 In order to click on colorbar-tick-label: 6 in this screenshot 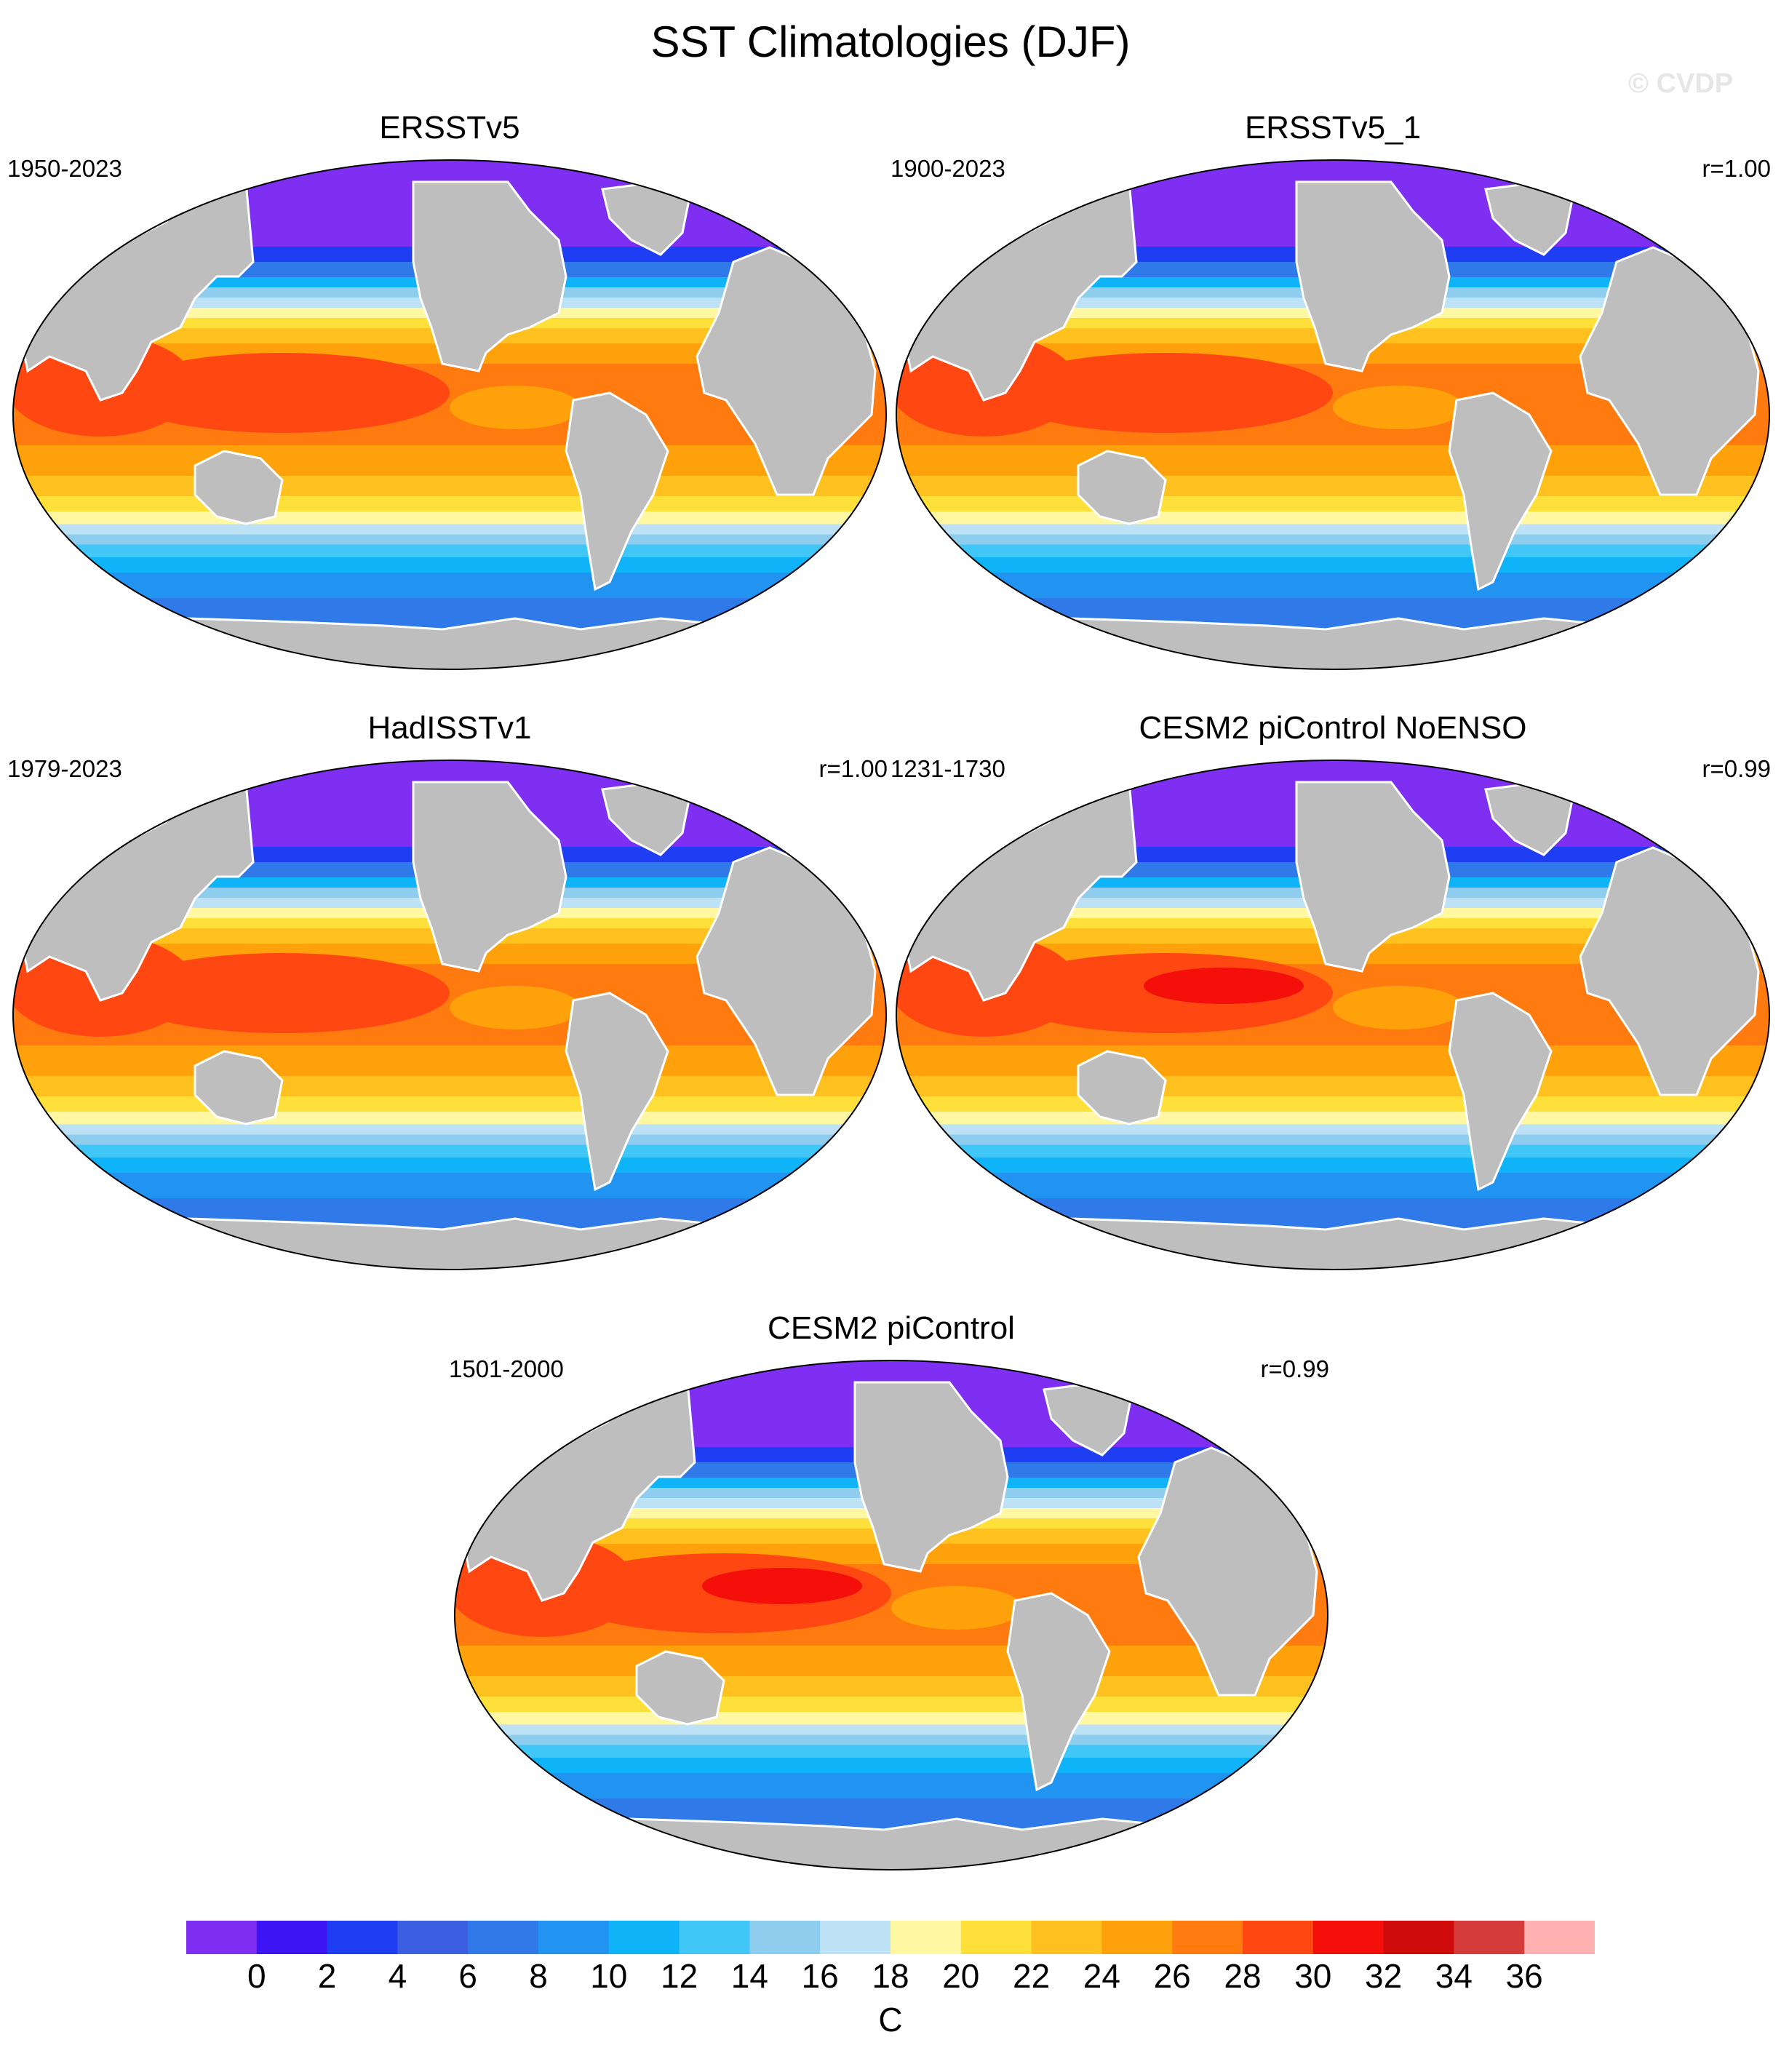, I will do `click(467, 1976)`.